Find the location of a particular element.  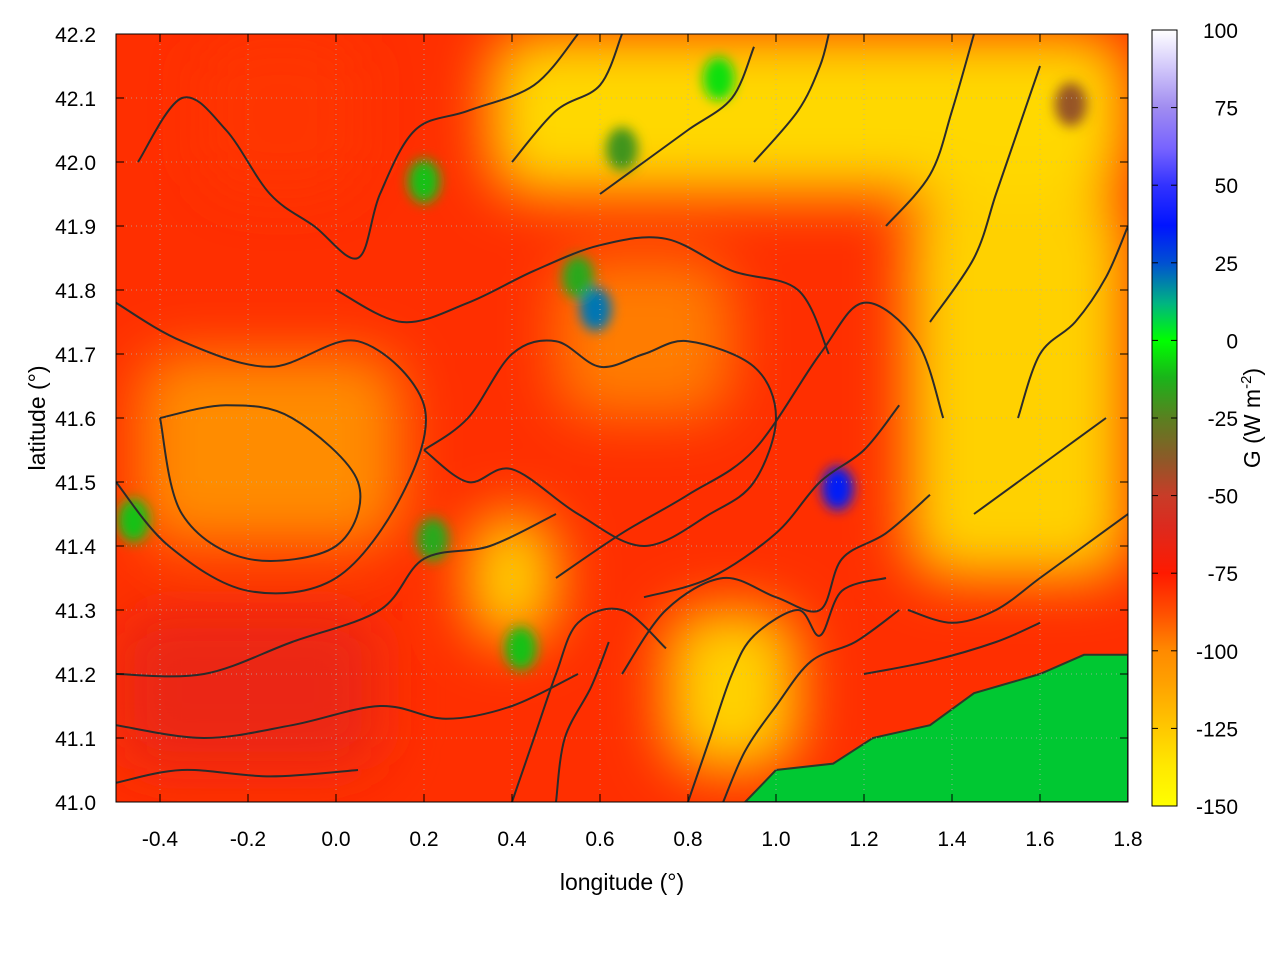

x-axis-label: longitude (°) is located at coordinates (622, 882).